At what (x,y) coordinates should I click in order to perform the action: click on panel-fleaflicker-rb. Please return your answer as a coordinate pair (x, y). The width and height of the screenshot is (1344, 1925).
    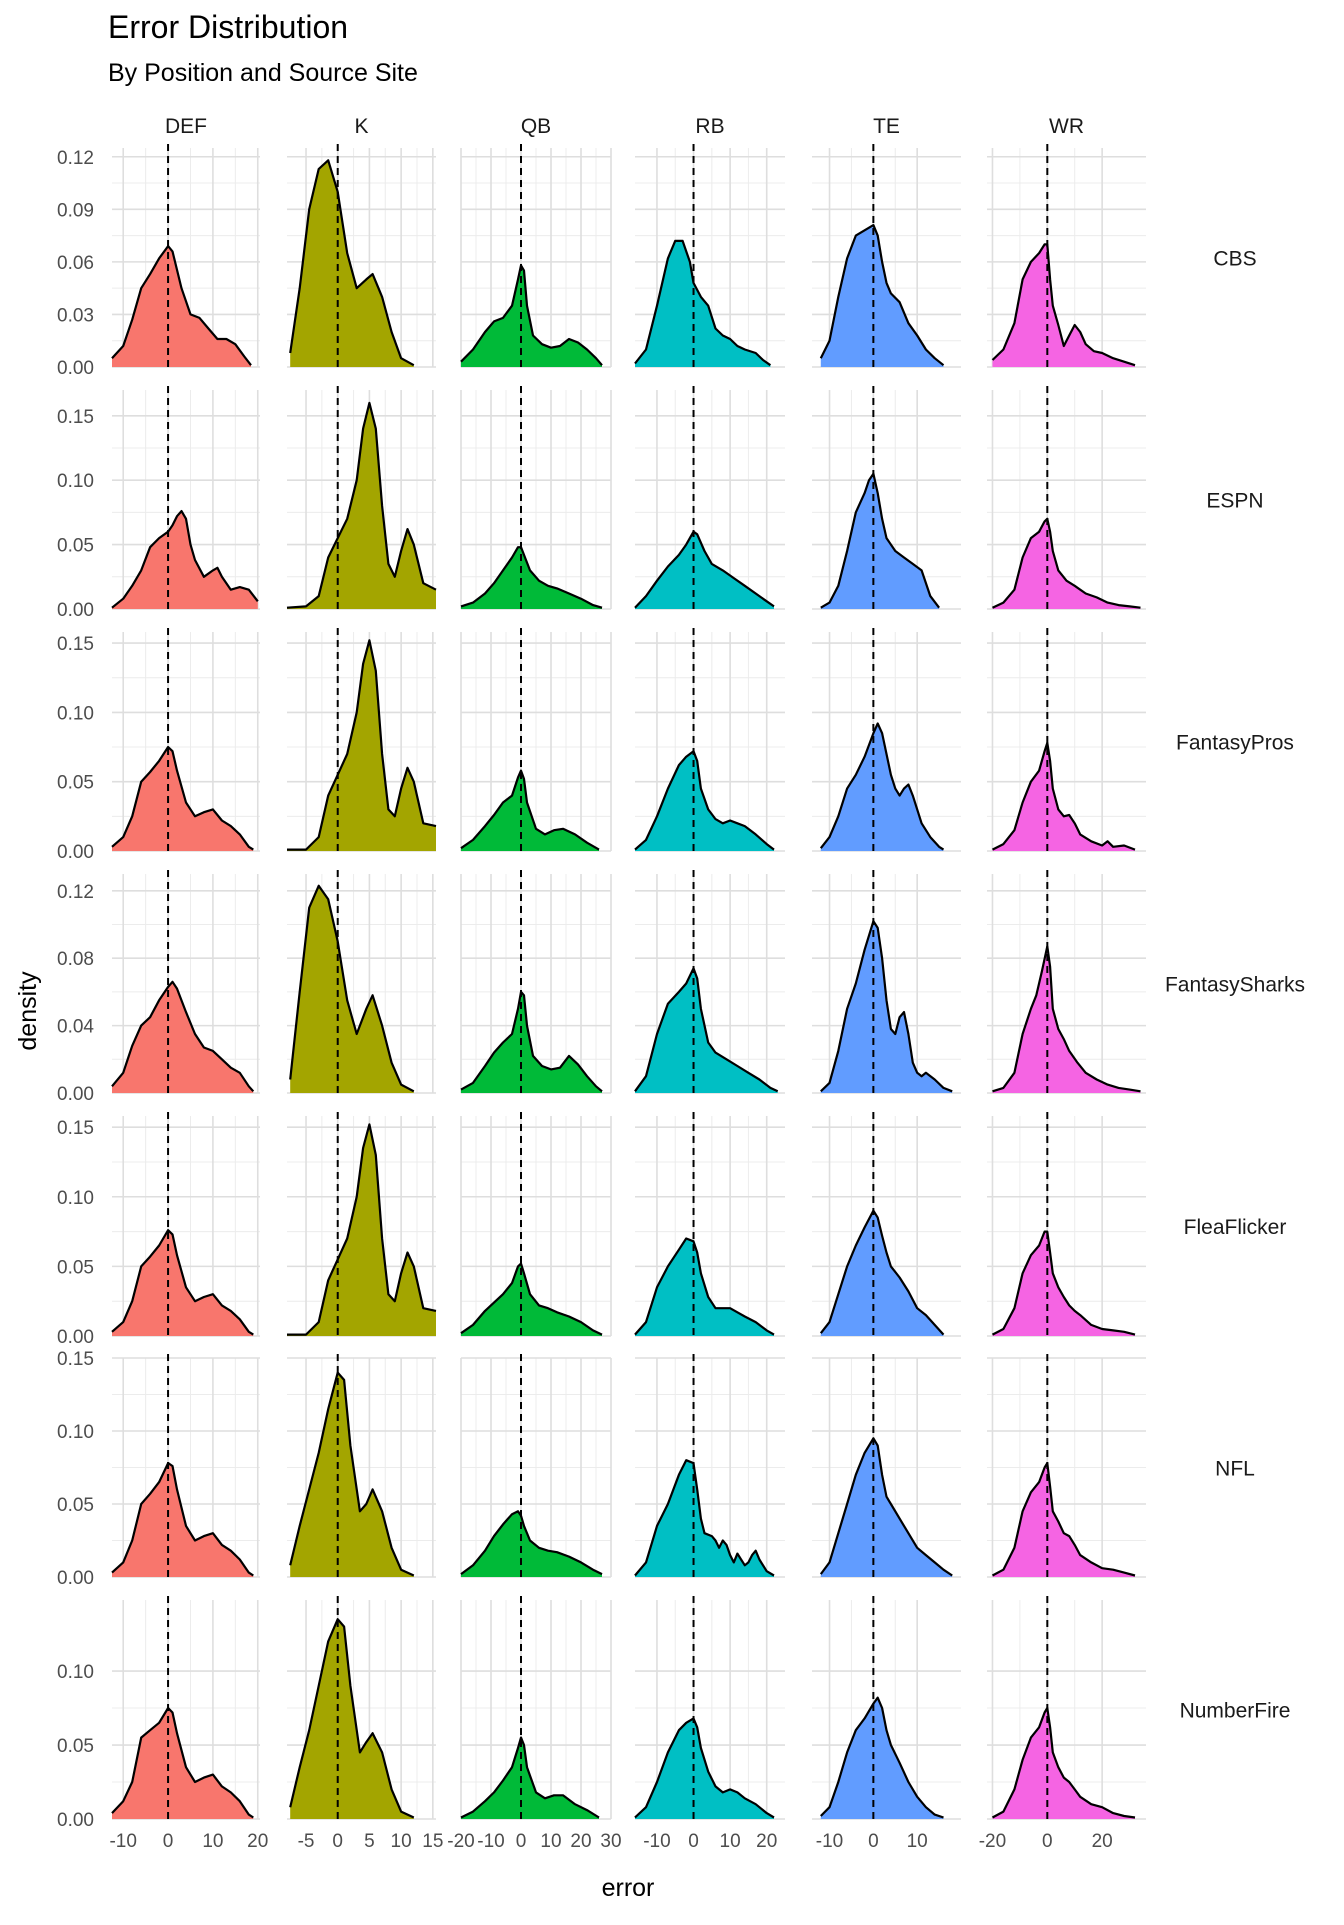
    Looking at the image, I should click on (709, 1224).